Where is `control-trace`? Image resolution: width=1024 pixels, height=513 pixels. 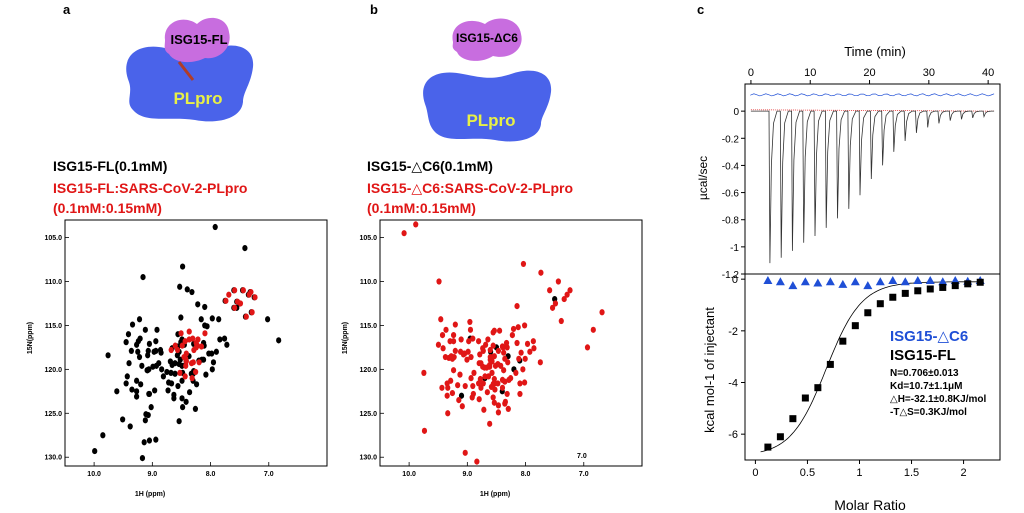
control-trace is located at coordinates (872, 95).